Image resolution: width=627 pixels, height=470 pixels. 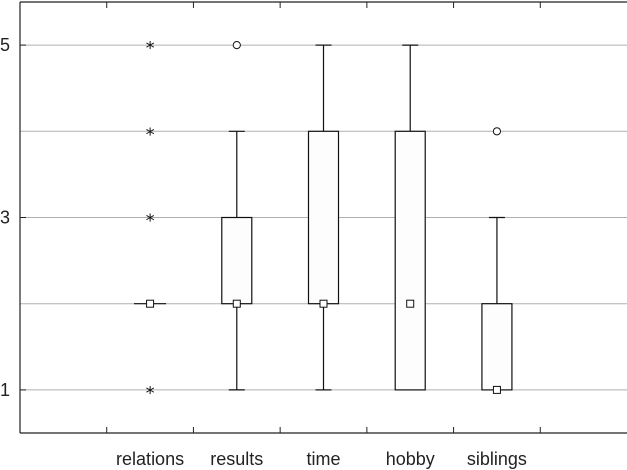 What do you see at coordinates (236, 459) in the screenshot?
I see `category-label-results: results` at bounding box center [236, 459].